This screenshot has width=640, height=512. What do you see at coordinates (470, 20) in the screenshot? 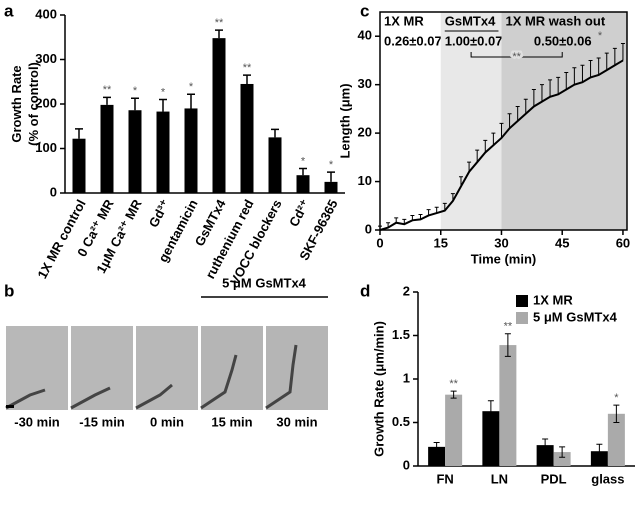
I see `phase-name: GsMTx4` at bounding box center [470, 20].